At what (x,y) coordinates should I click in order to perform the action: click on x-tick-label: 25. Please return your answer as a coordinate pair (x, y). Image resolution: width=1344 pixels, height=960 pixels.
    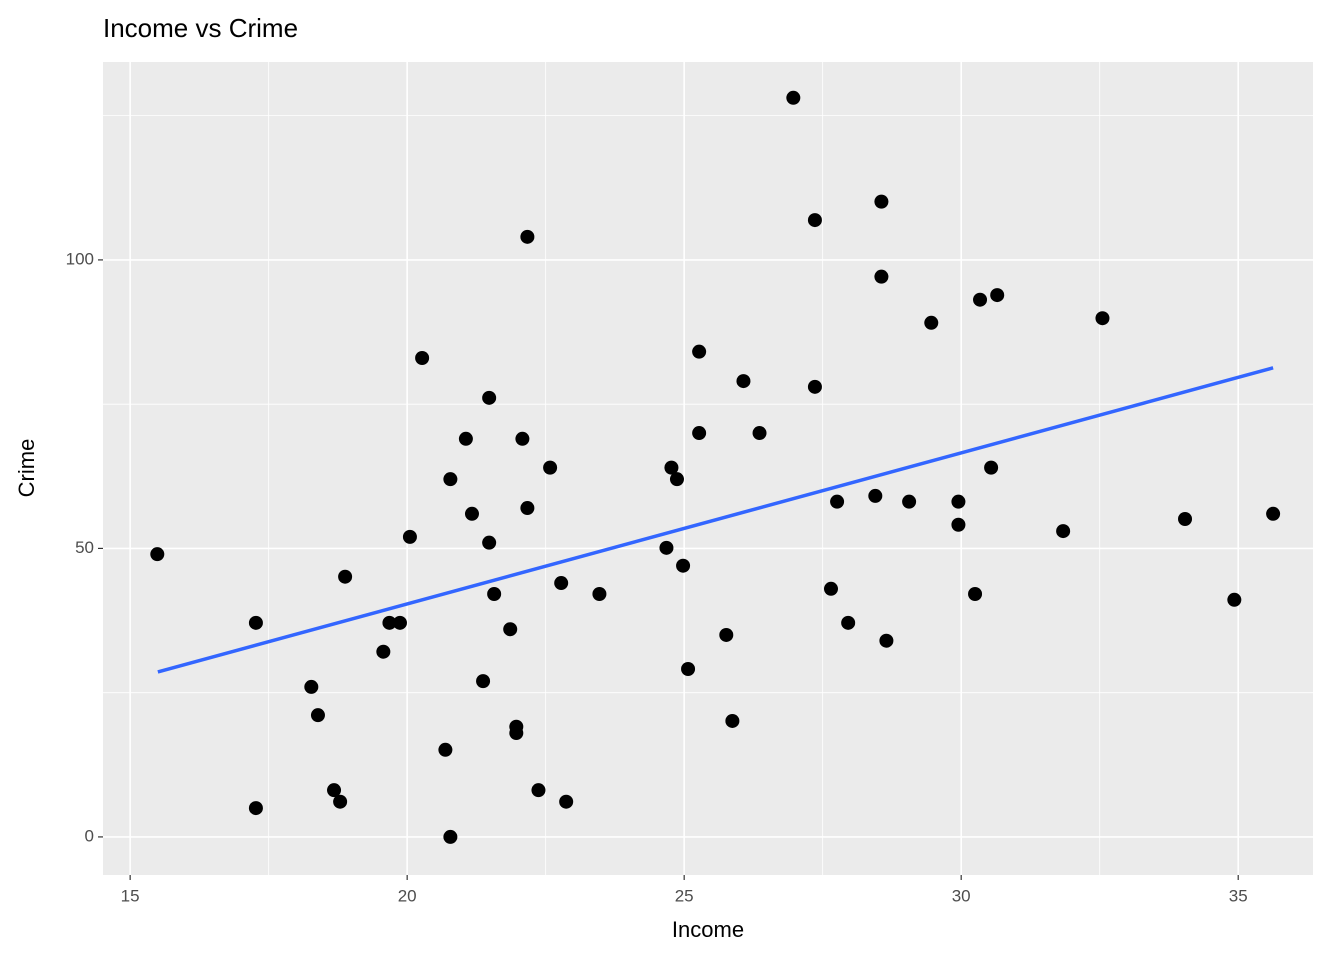
    Looking at the image, I should click on (684, 895).